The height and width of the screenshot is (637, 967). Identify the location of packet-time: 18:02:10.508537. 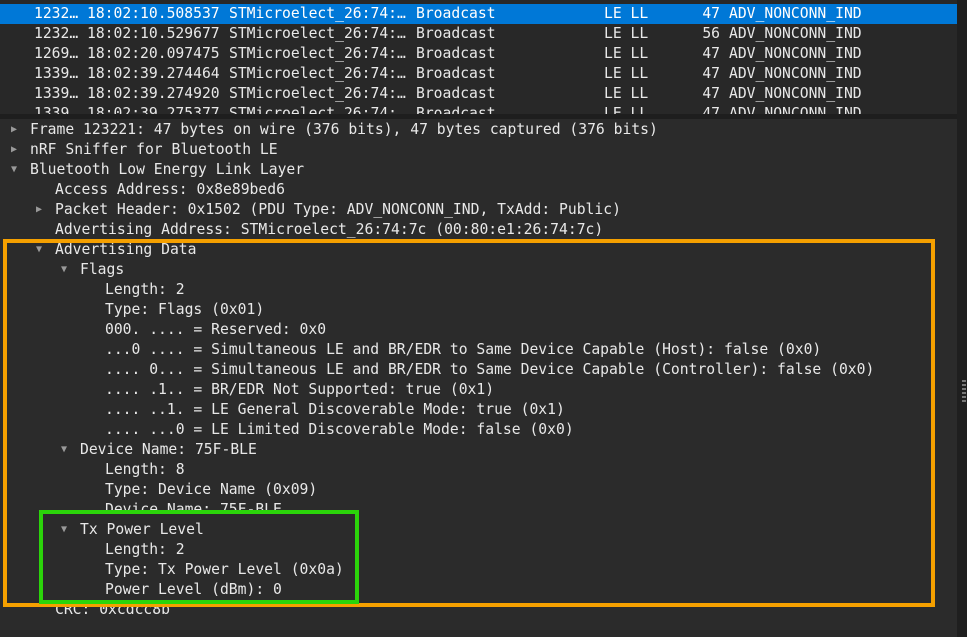
(153, 13).